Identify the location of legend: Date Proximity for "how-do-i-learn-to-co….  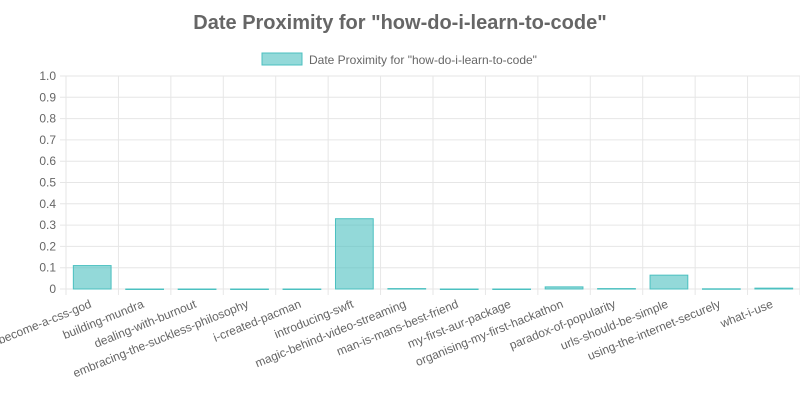
(399, 59).